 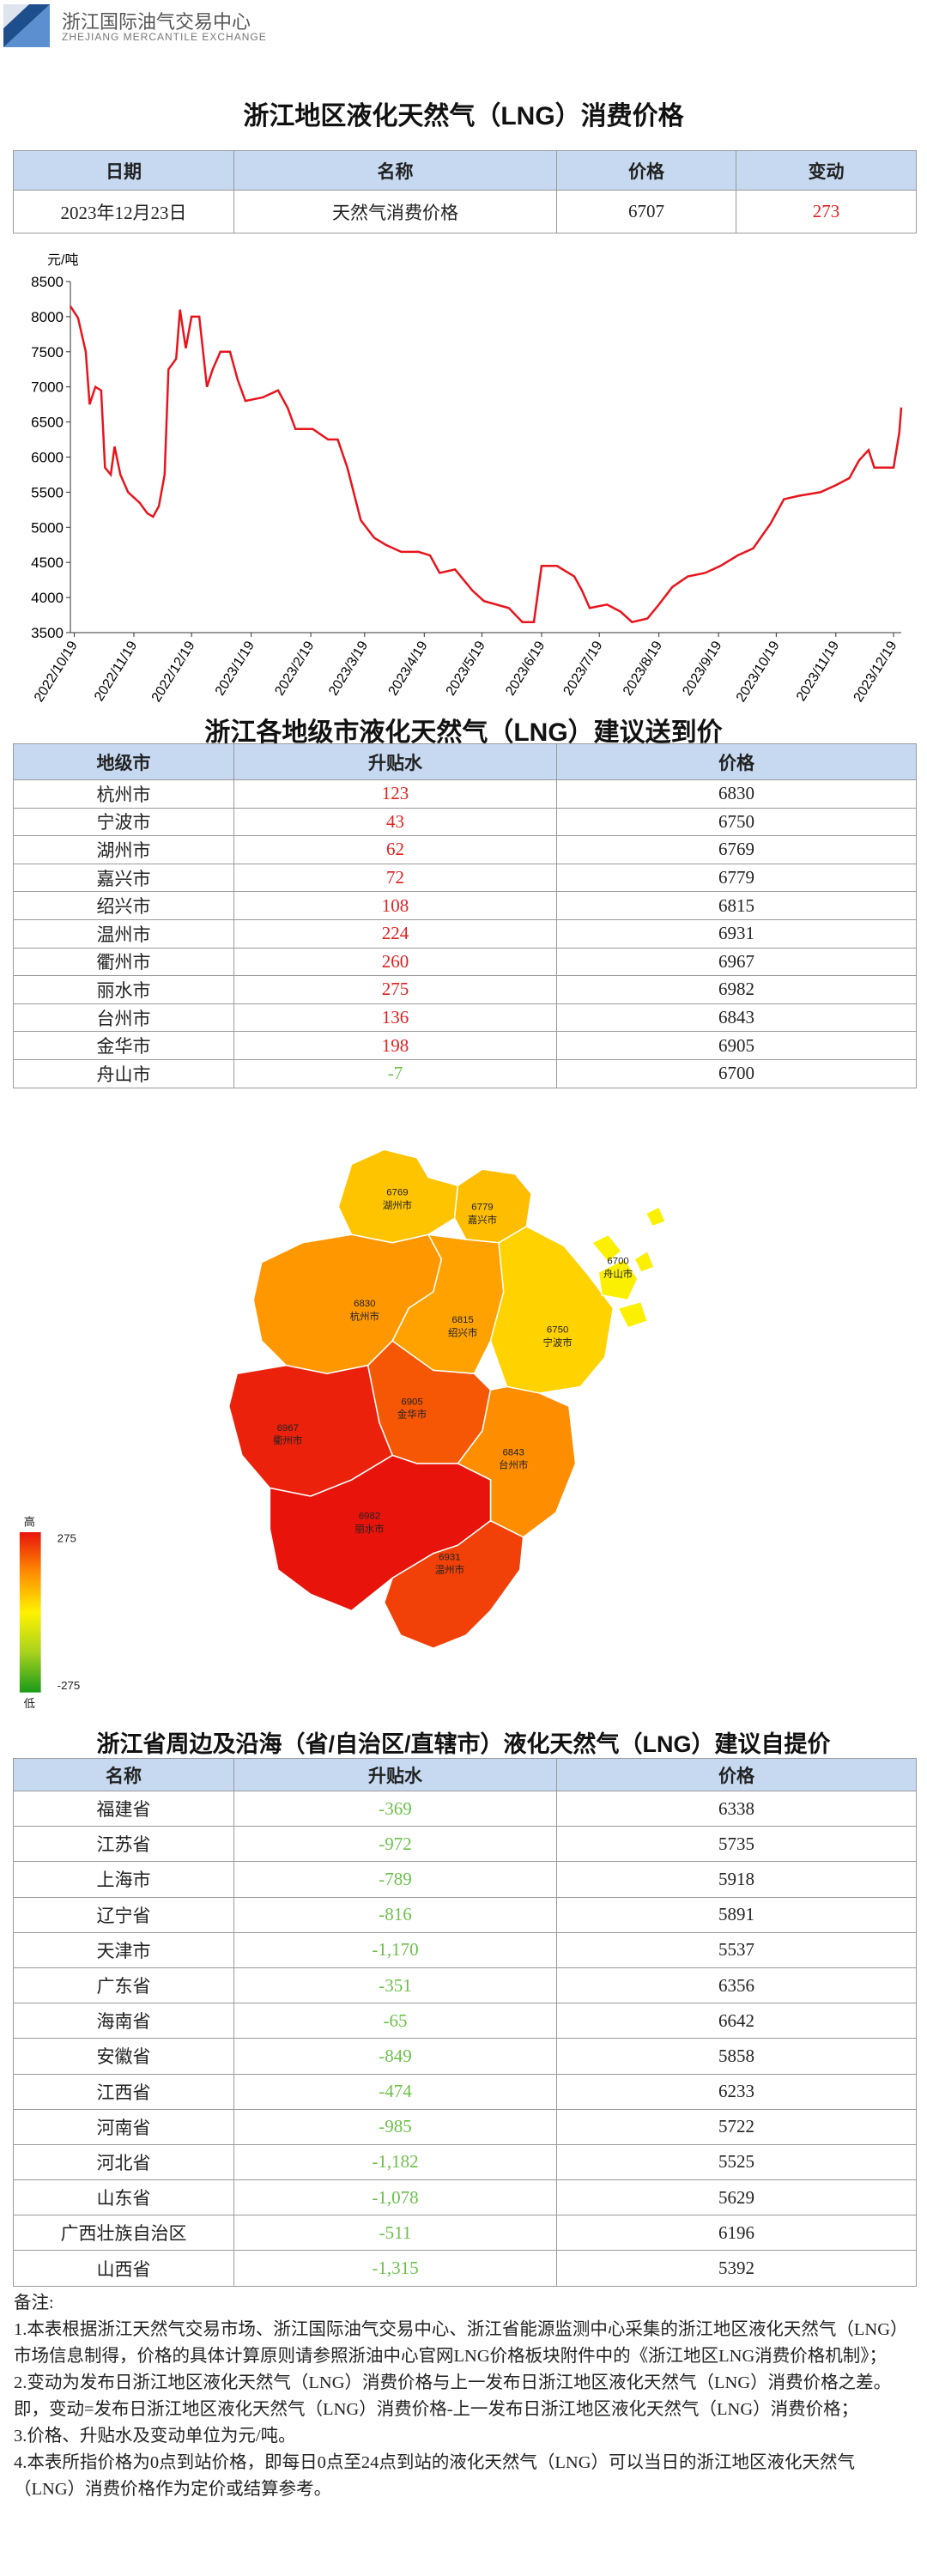 What do you see at coordinates (67, 1537) in the screenshot?
I see `legend-max: 275` at bounding box center [67, 1537].